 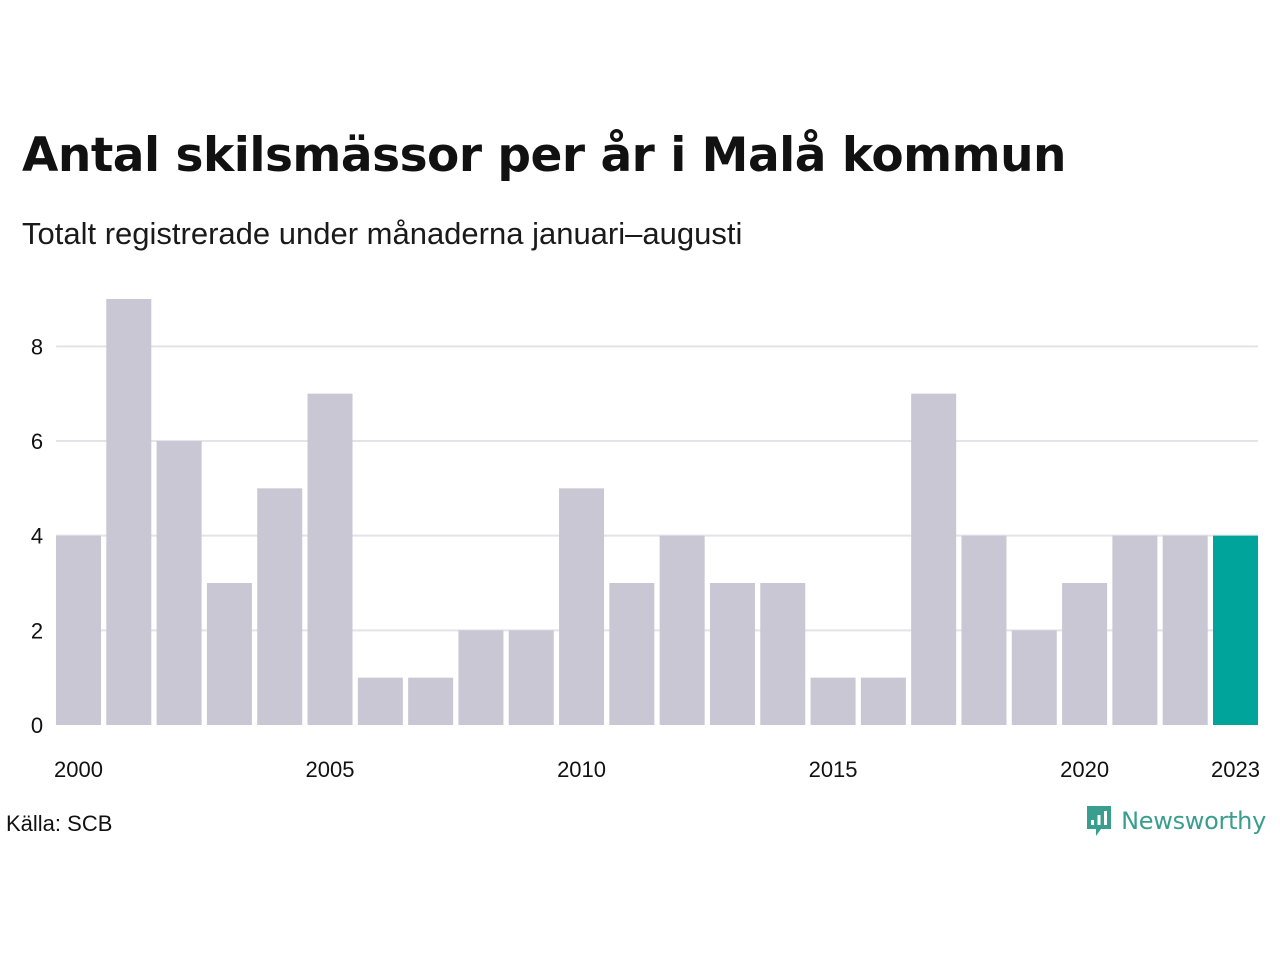 What do you see at coordinates (330, 559) in the screenshot?
I see `bar-2005` at bounding box center [330, 559].